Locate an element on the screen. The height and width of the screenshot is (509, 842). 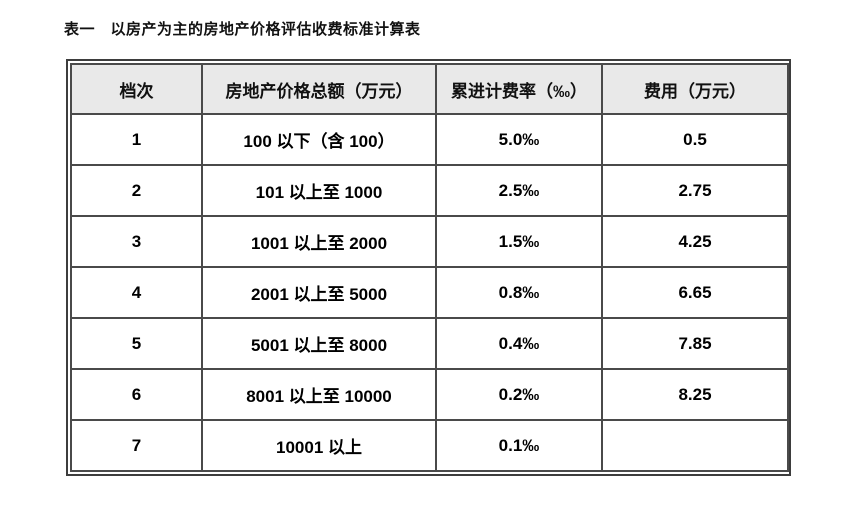
table-row: 6 8001 以上至 10000 0.2‰ 8.25 is located at coordinates (429, 394).